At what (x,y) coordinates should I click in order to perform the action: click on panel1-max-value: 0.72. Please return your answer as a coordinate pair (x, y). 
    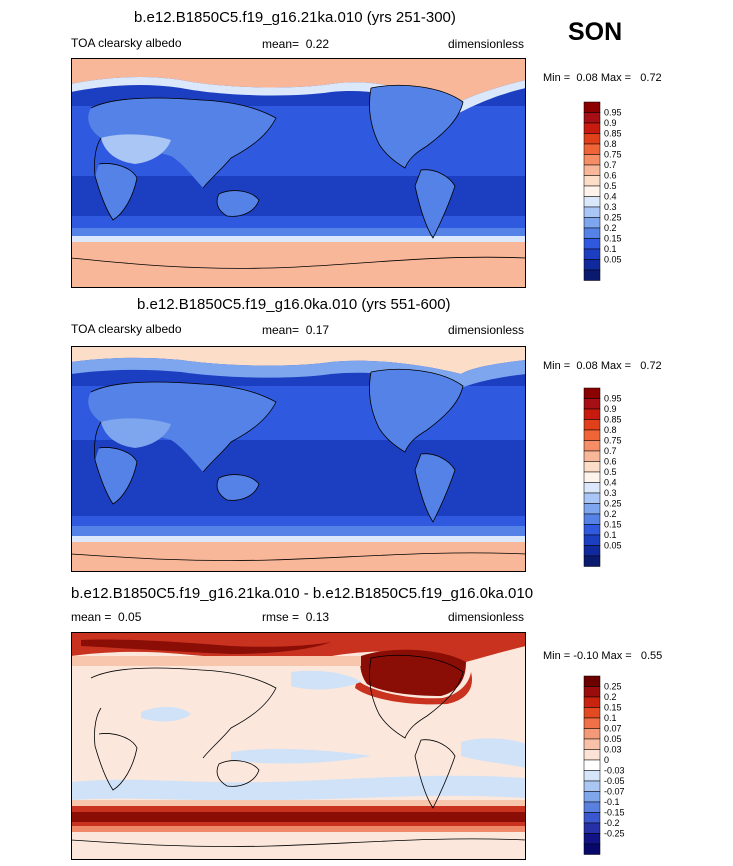
    Looking at the image, I should click on (651, 78).